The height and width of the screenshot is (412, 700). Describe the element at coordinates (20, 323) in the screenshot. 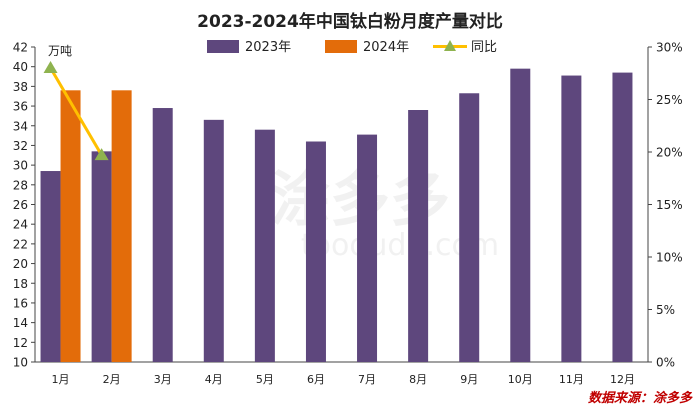

I see `left-tick-label: 14` at that location.